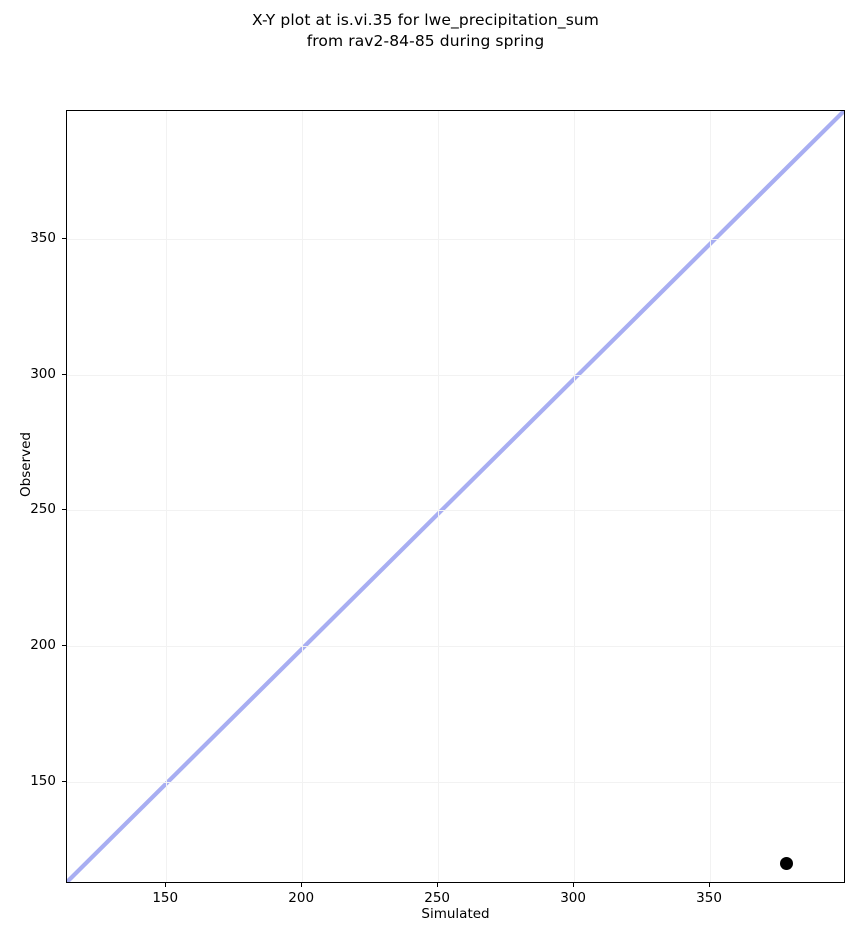 The width and height of the screenshot is (851, 934). I want to click on y-tick-label: 200, so click(43, 645).